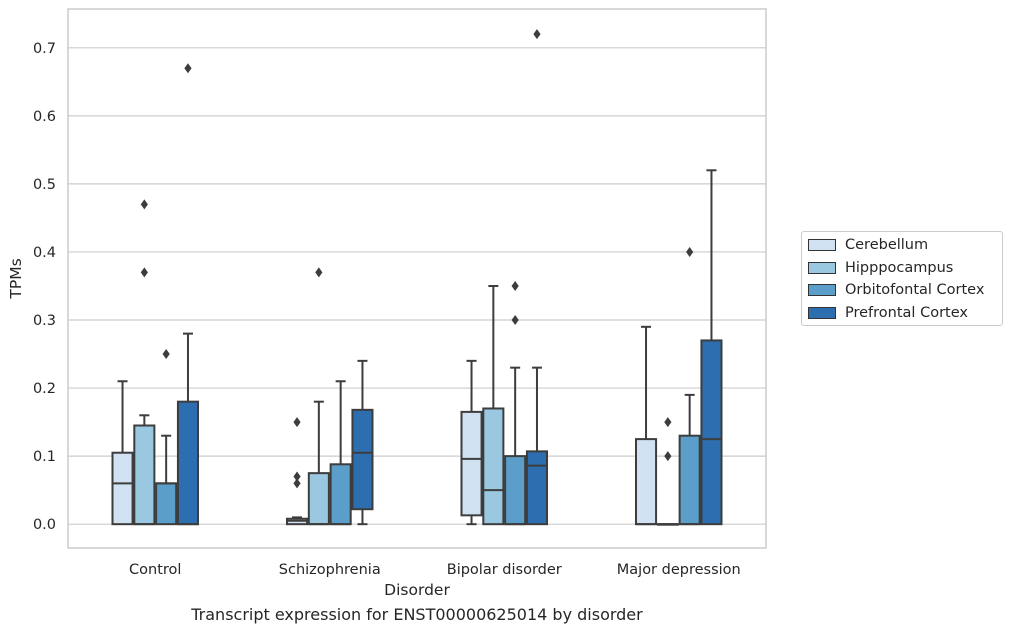 Image resolution: width=1014 pixels, height=634 pixels. I want to click on legend-item-prefrontal: Prefrontal Cortex, so click(888, 313).